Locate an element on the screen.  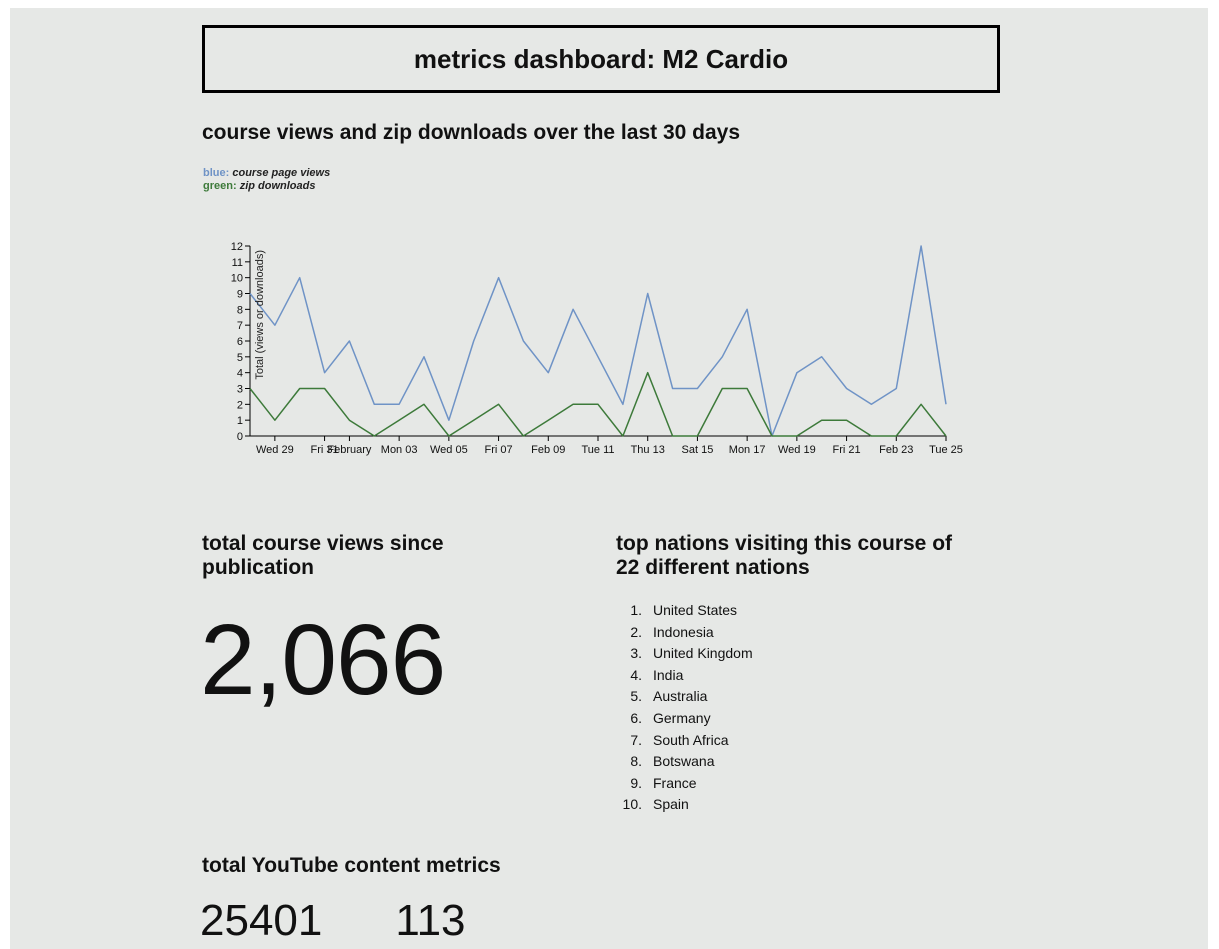
x-tick-label: Mon 03 is located at coordinates (399, 450).